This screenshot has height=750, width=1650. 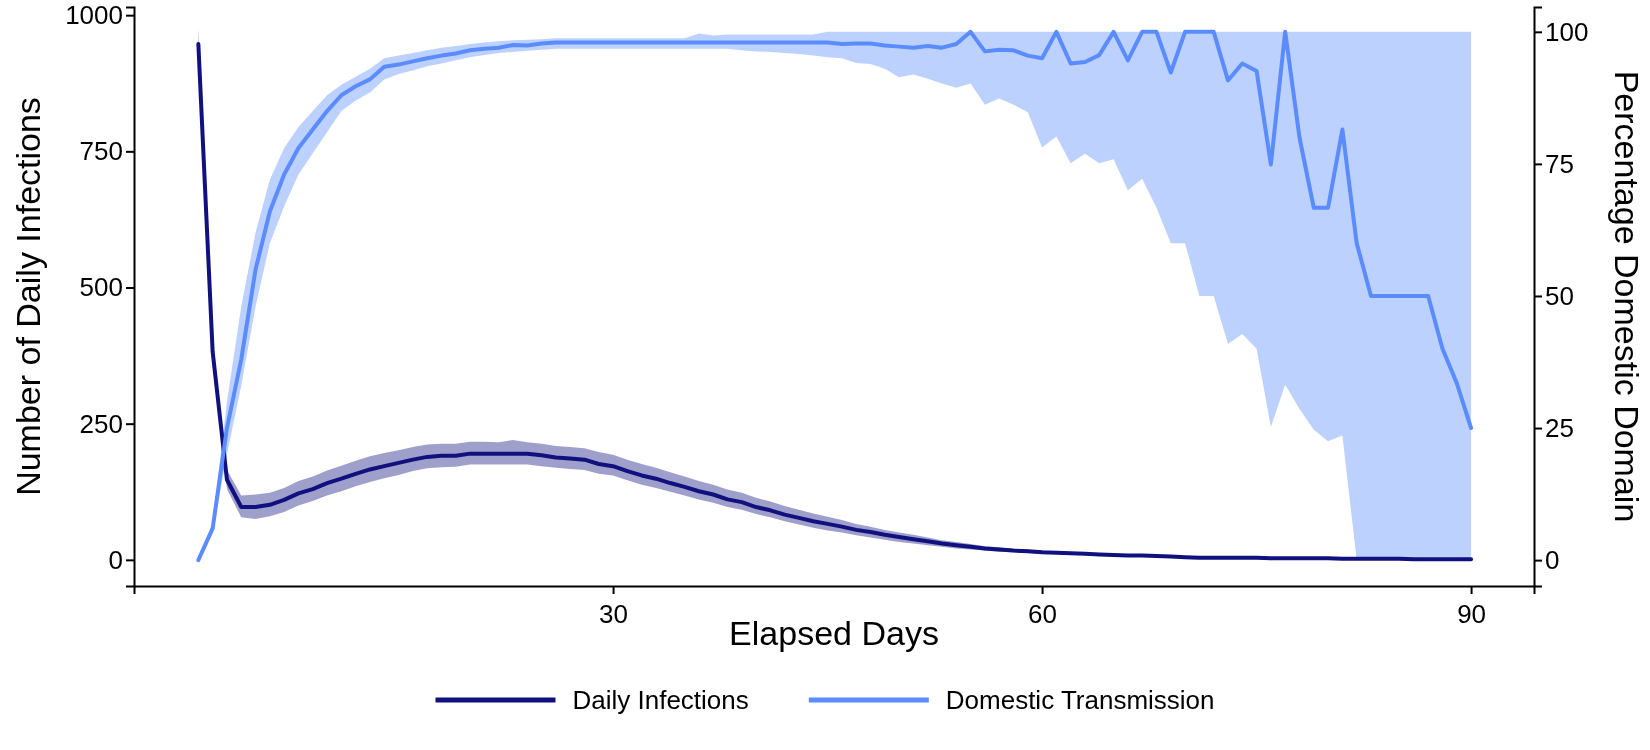 I want to click on x-tick-label: 60, so click(x=1043, y=614).